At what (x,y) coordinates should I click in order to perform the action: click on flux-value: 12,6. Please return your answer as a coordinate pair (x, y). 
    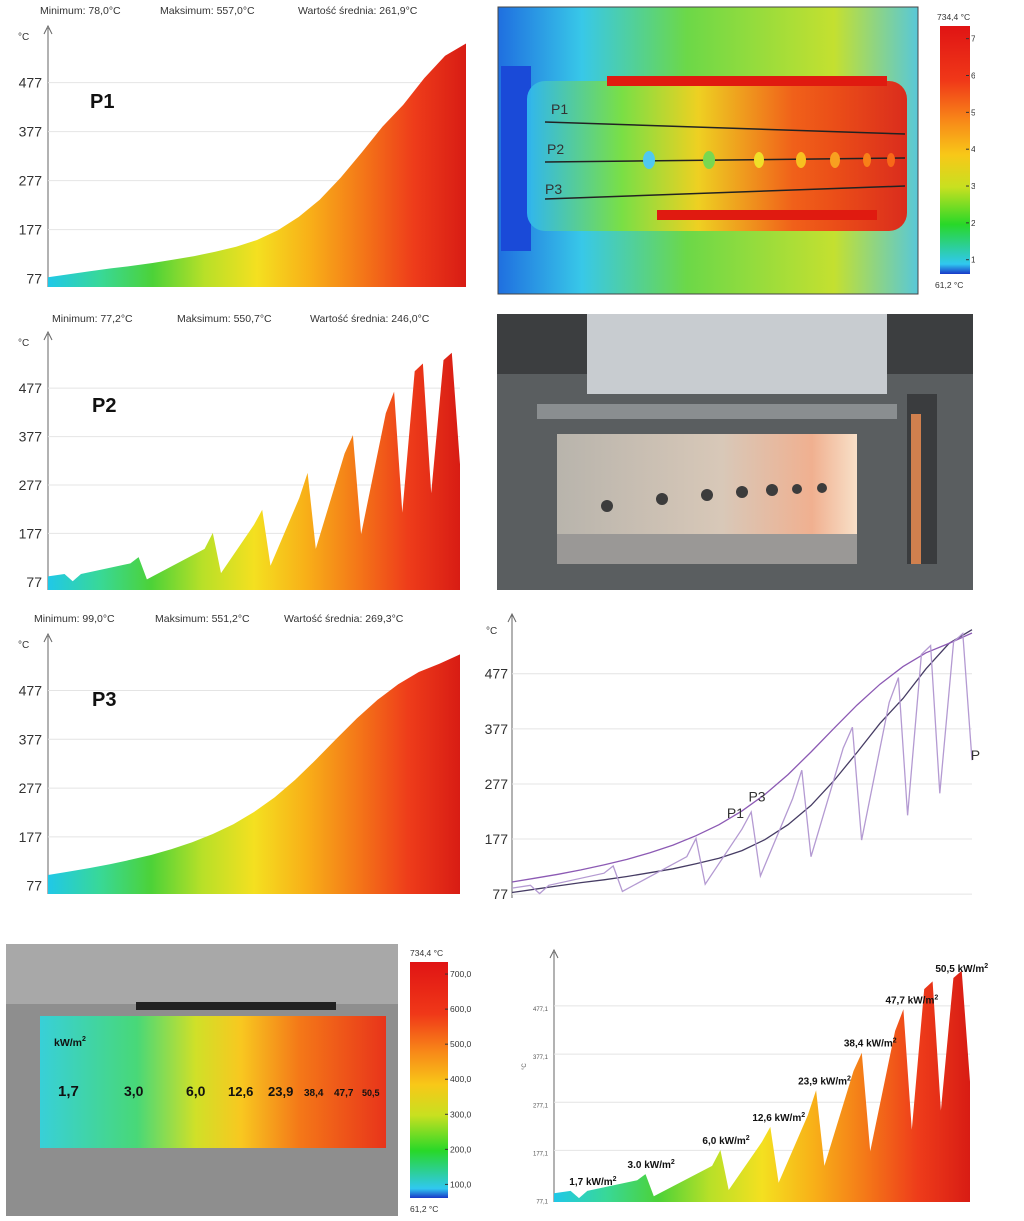
    Looking at the image, I should click on (240, 1091).